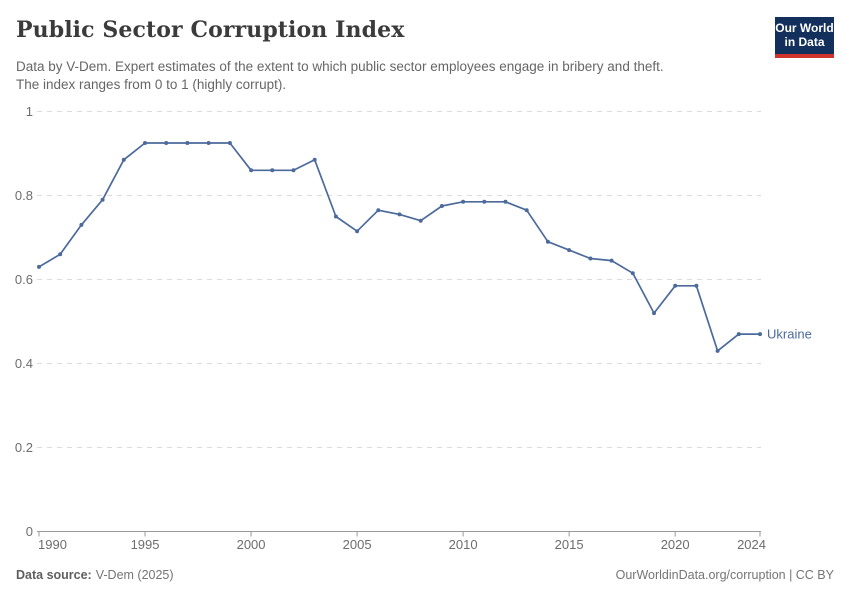  I want to click on data-source-value: V-Dem (2025), so click(134, 575).